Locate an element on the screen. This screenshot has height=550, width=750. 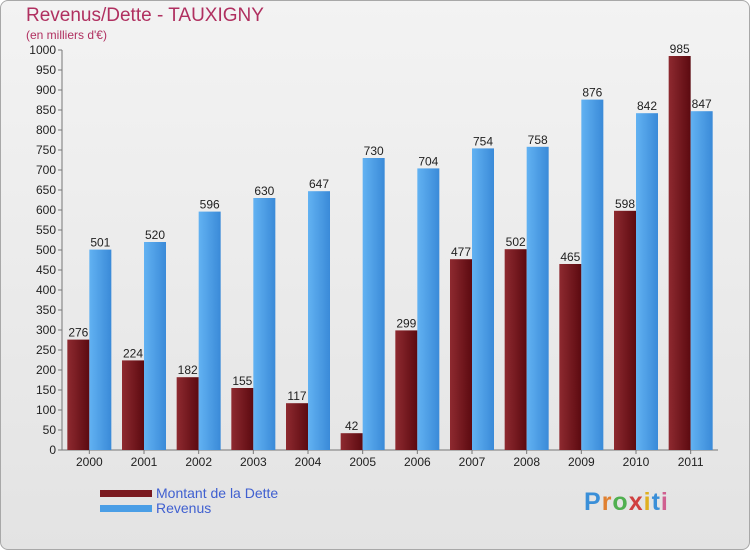
y-tick-label: 850 is located at coordinates (46, 110).